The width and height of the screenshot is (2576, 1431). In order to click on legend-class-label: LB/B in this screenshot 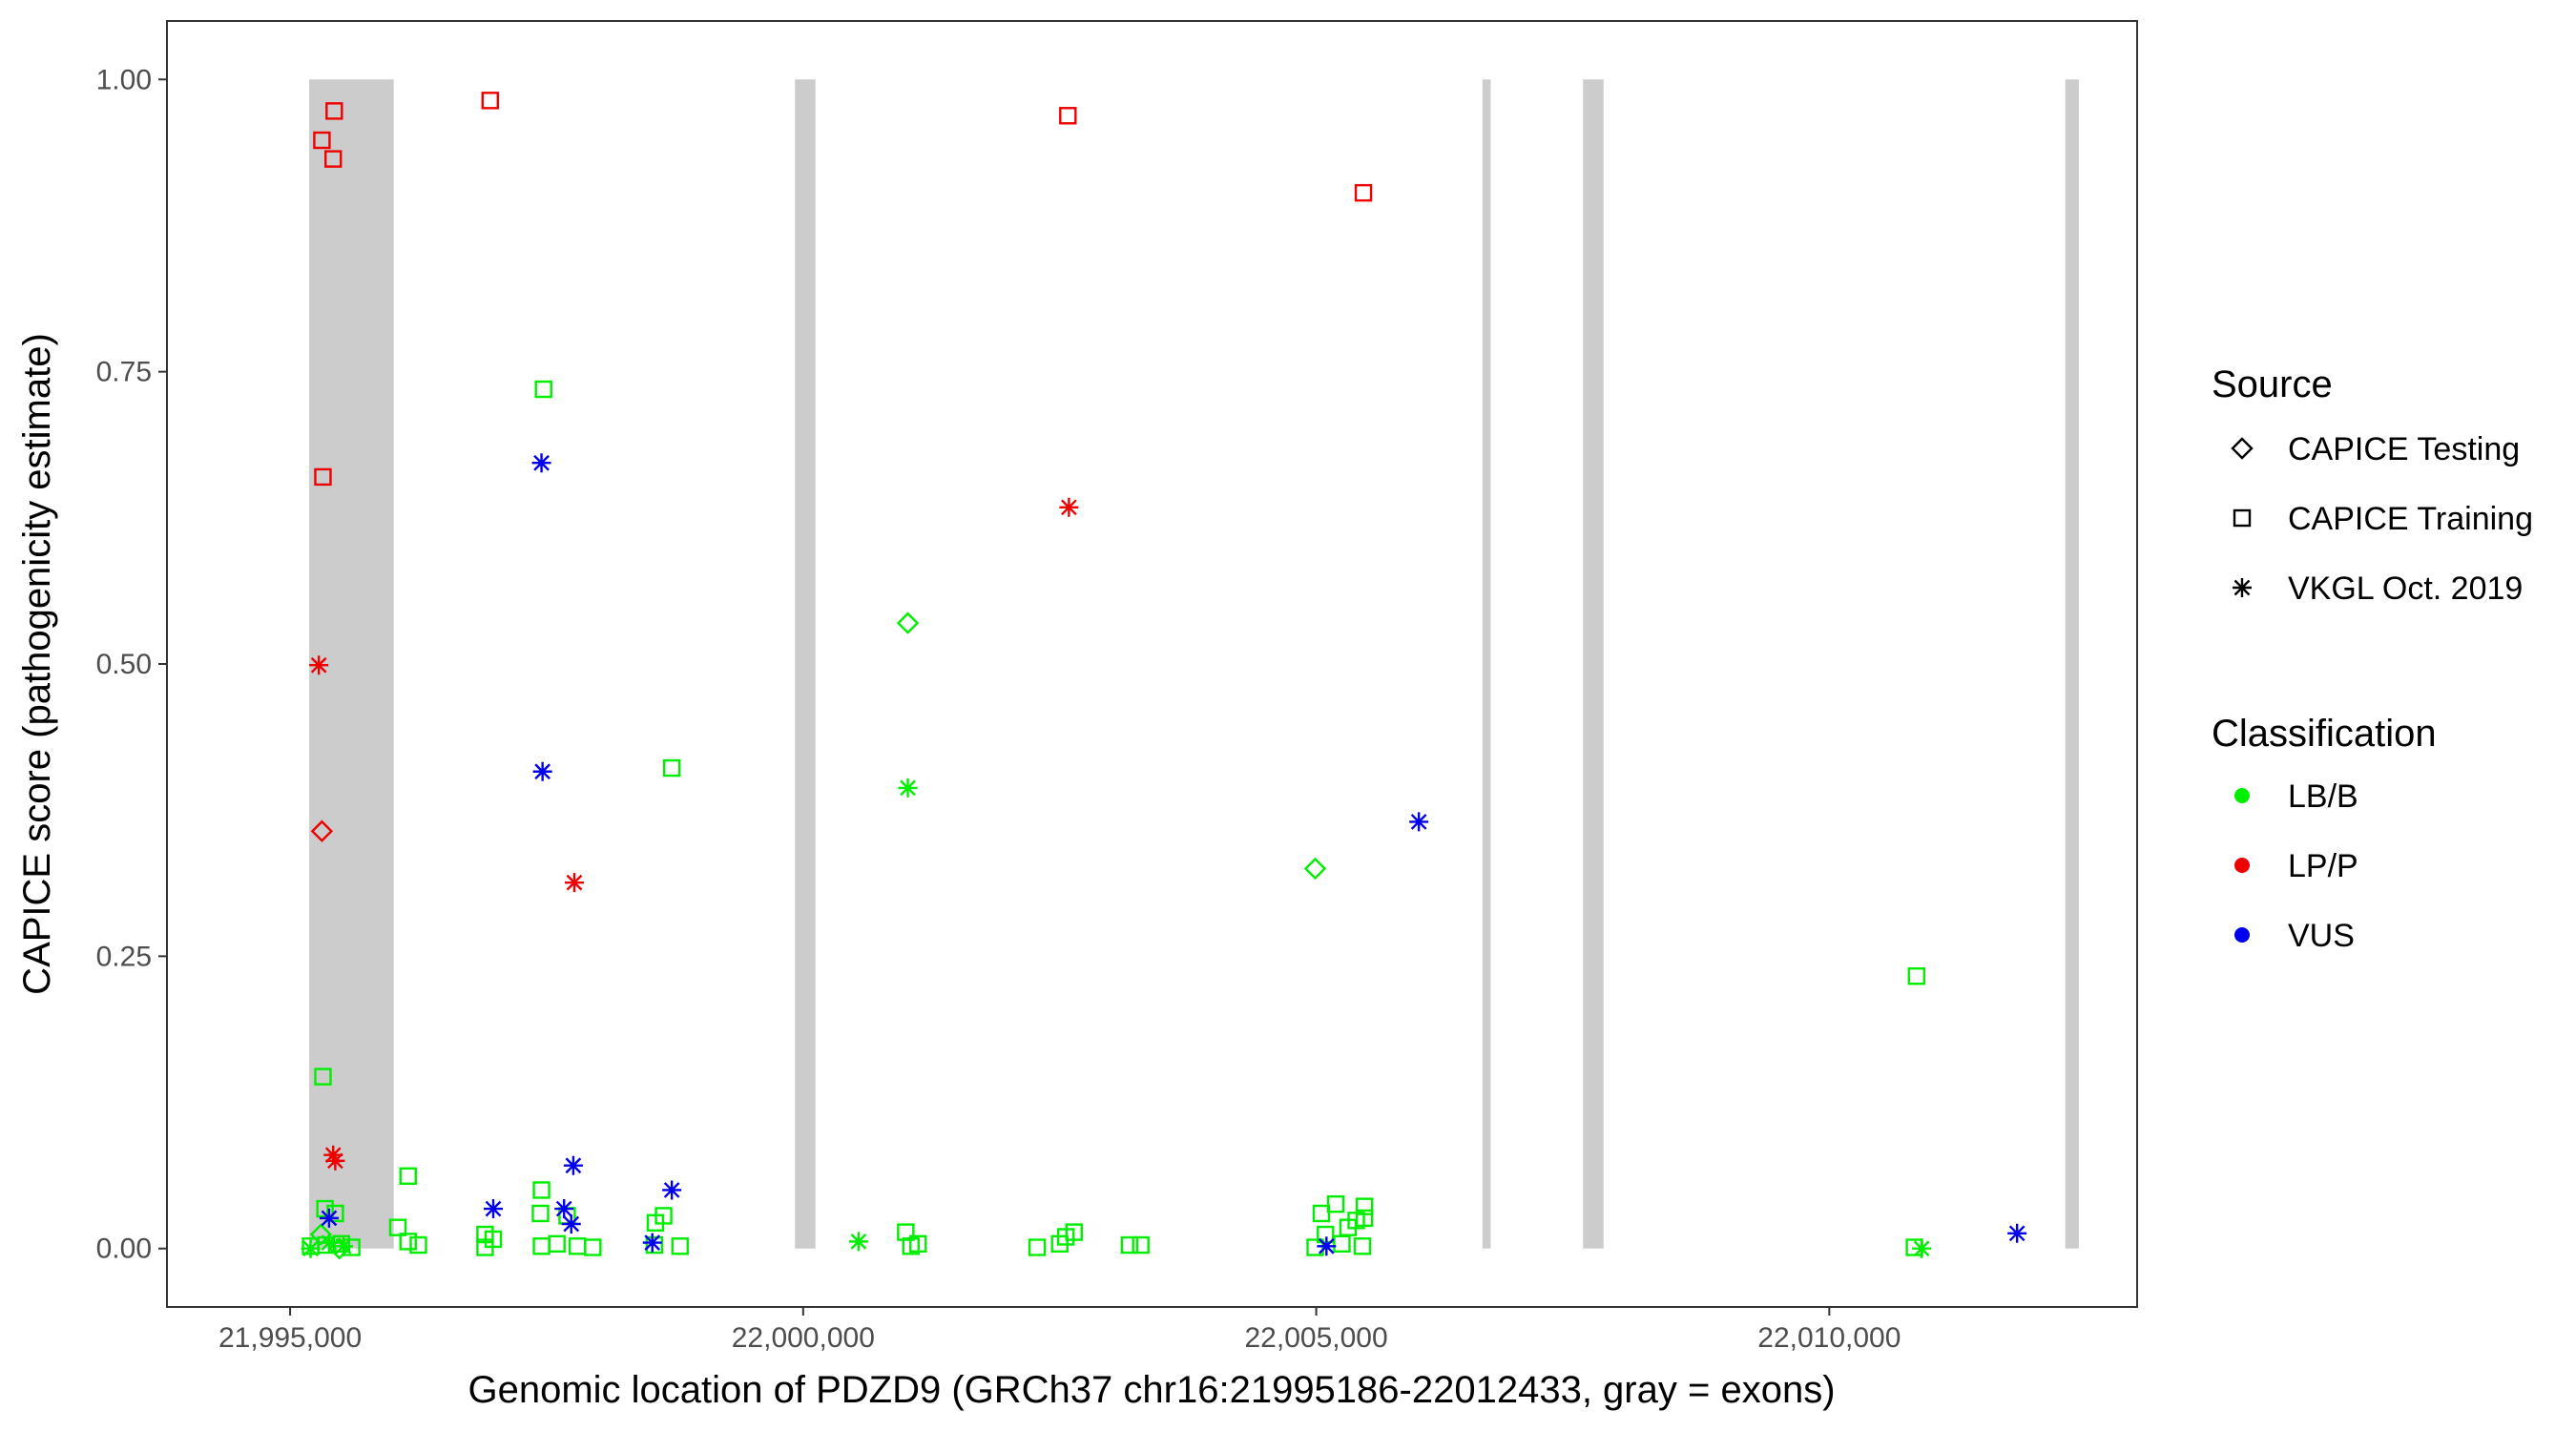, I will do `click(2323, 796)`.